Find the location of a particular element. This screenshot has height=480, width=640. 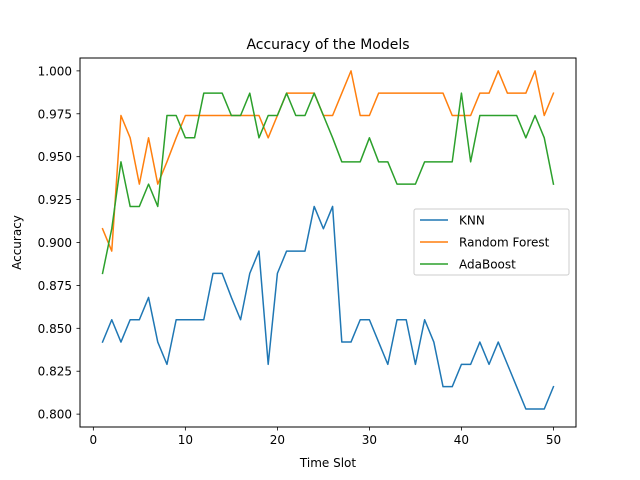

legend-label: KNN is located at coordinates (472, 221).